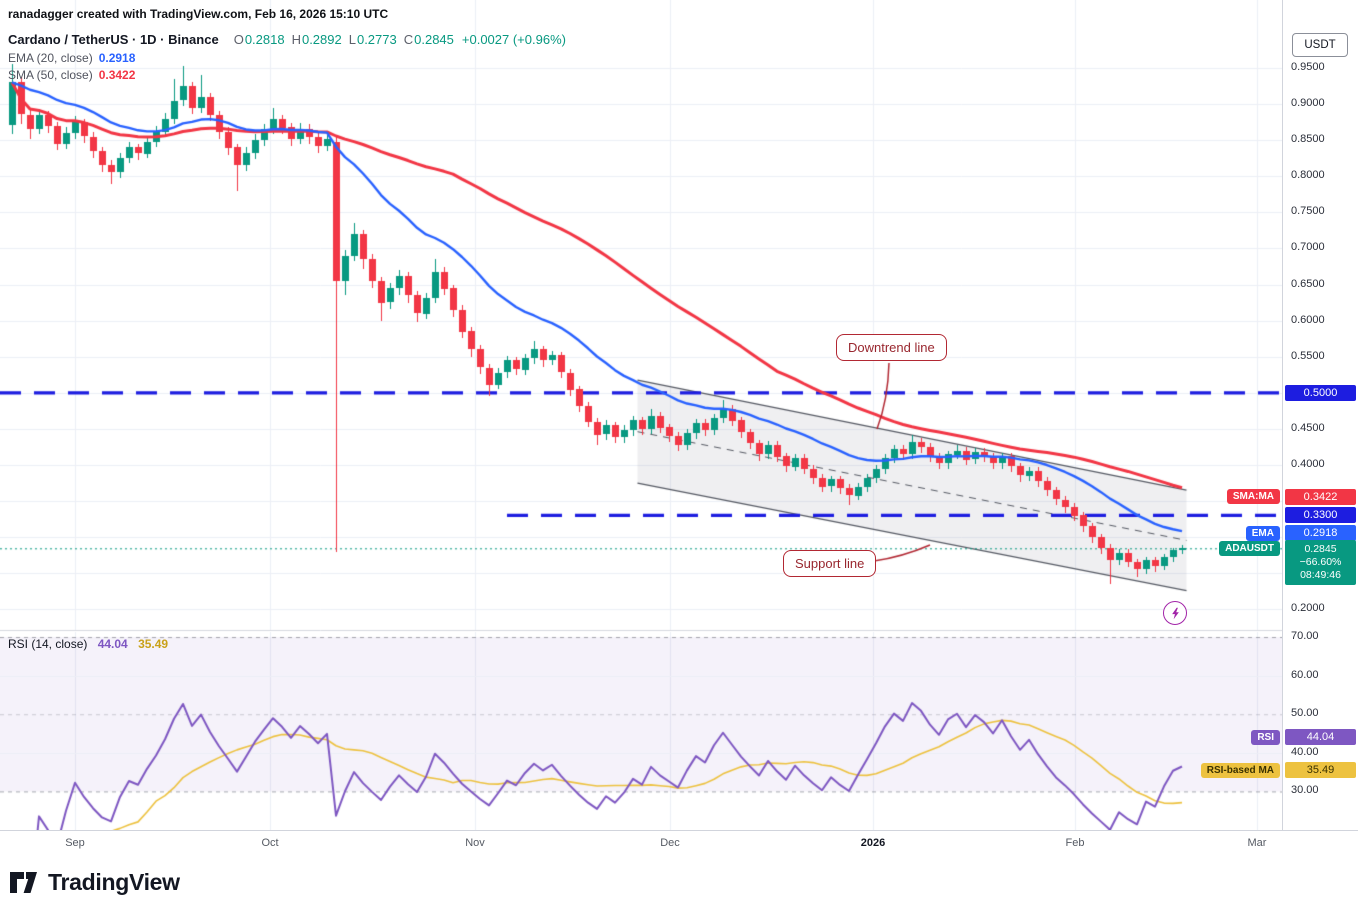 The width and height of the screenshot is (1358, 915). Describe the element at coordinates (873, 843) in the screenshot. I see `time-tick-label: 2026` at that location.